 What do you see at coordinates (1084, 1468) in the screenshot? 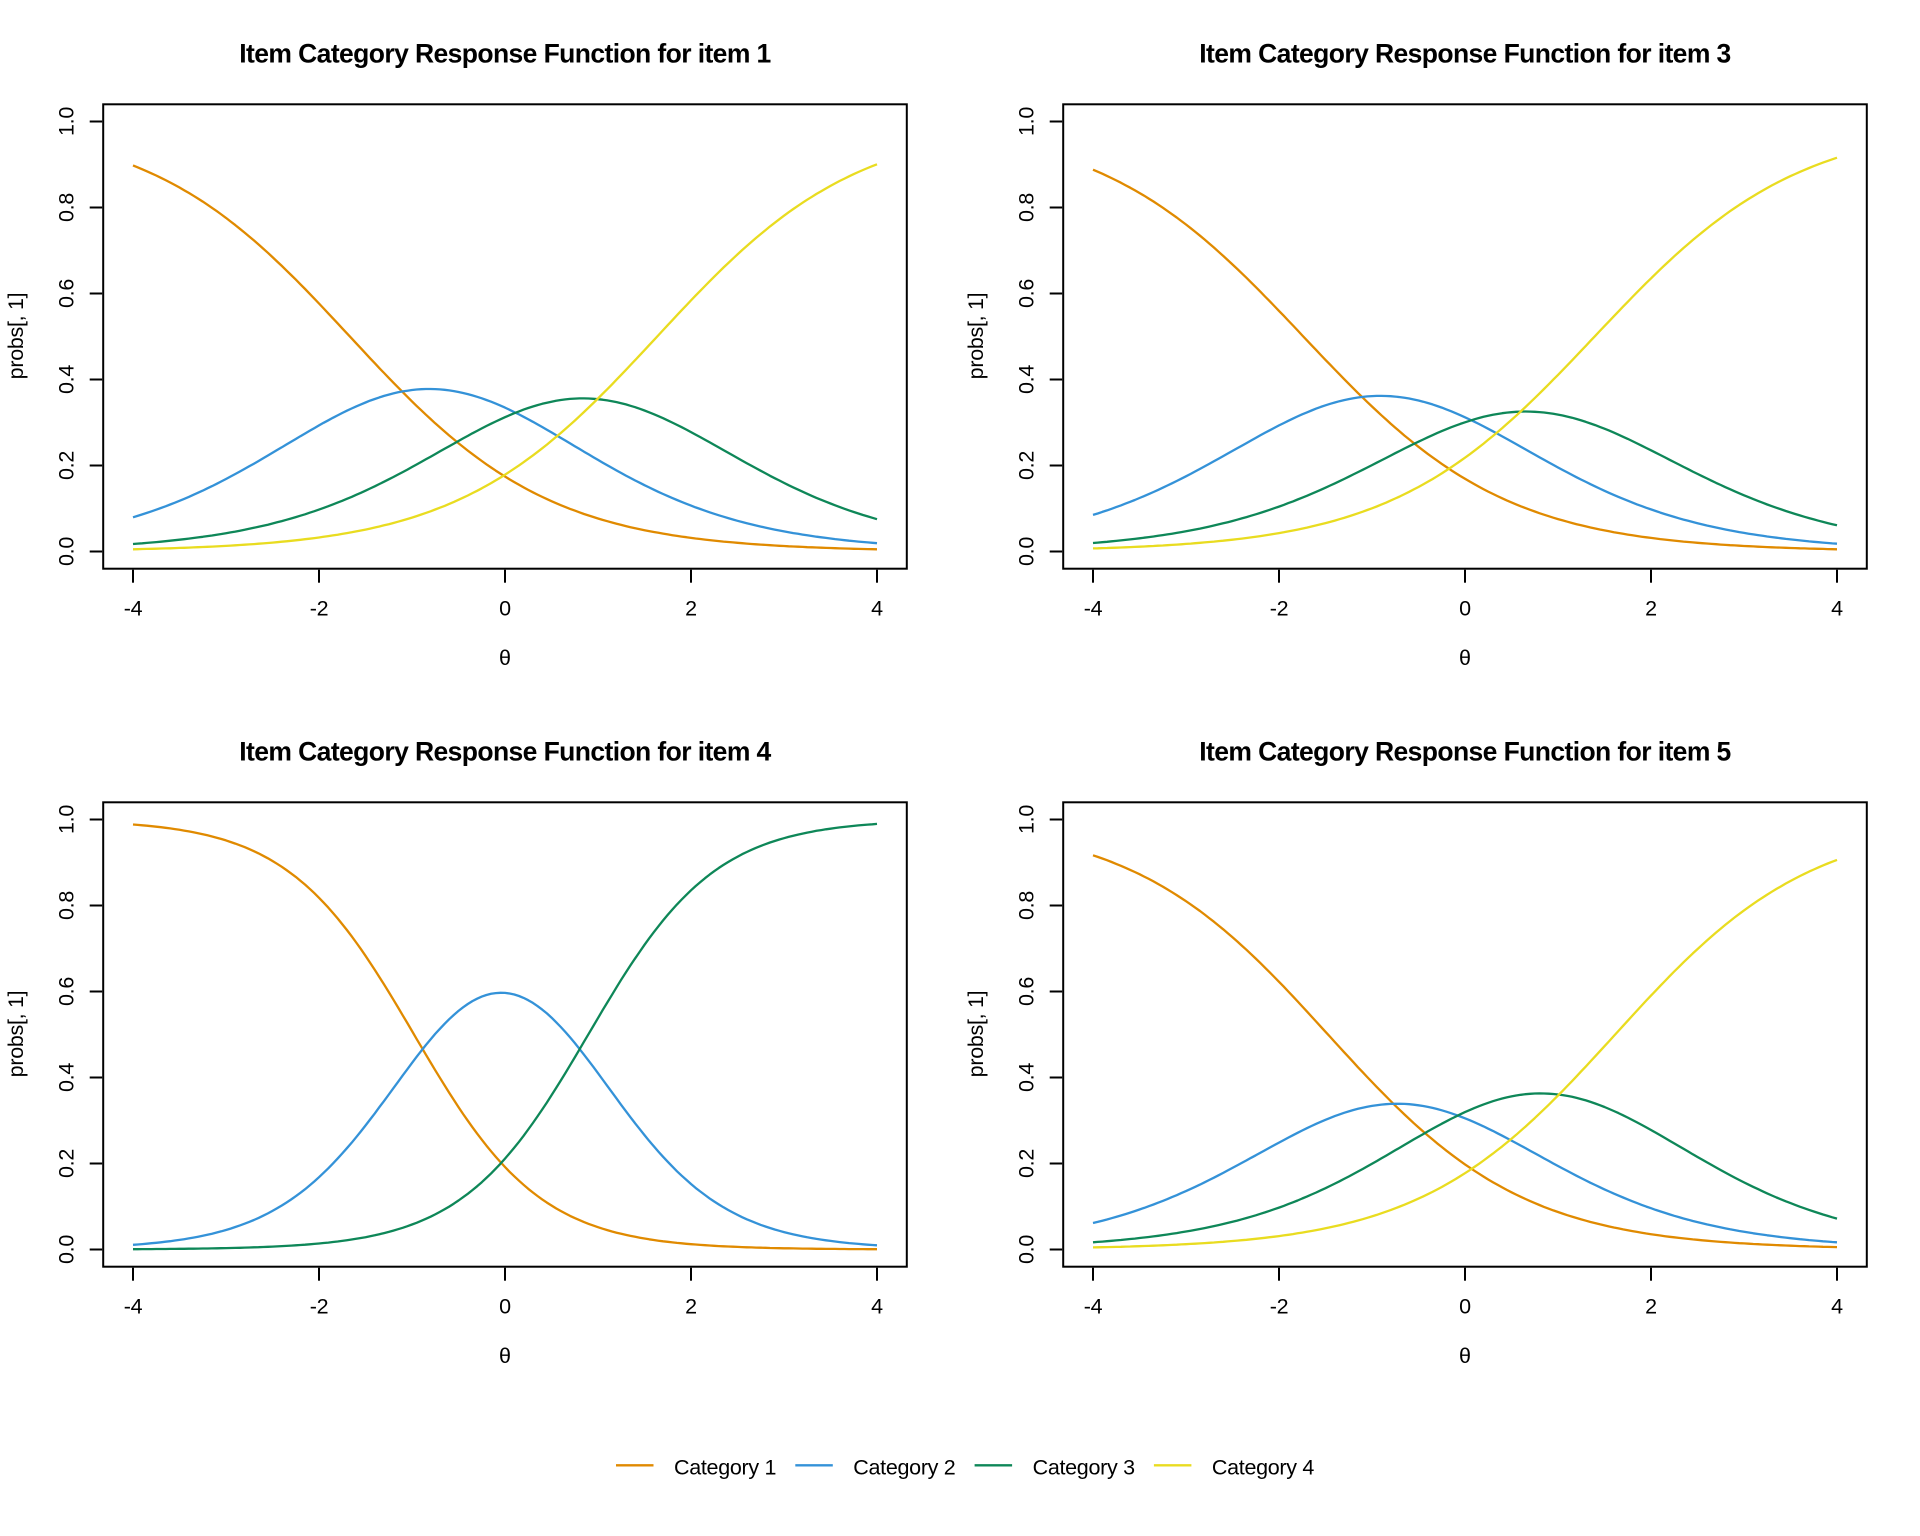
I see `svg-text: Category 3` at bounding box center [1084, 1468].